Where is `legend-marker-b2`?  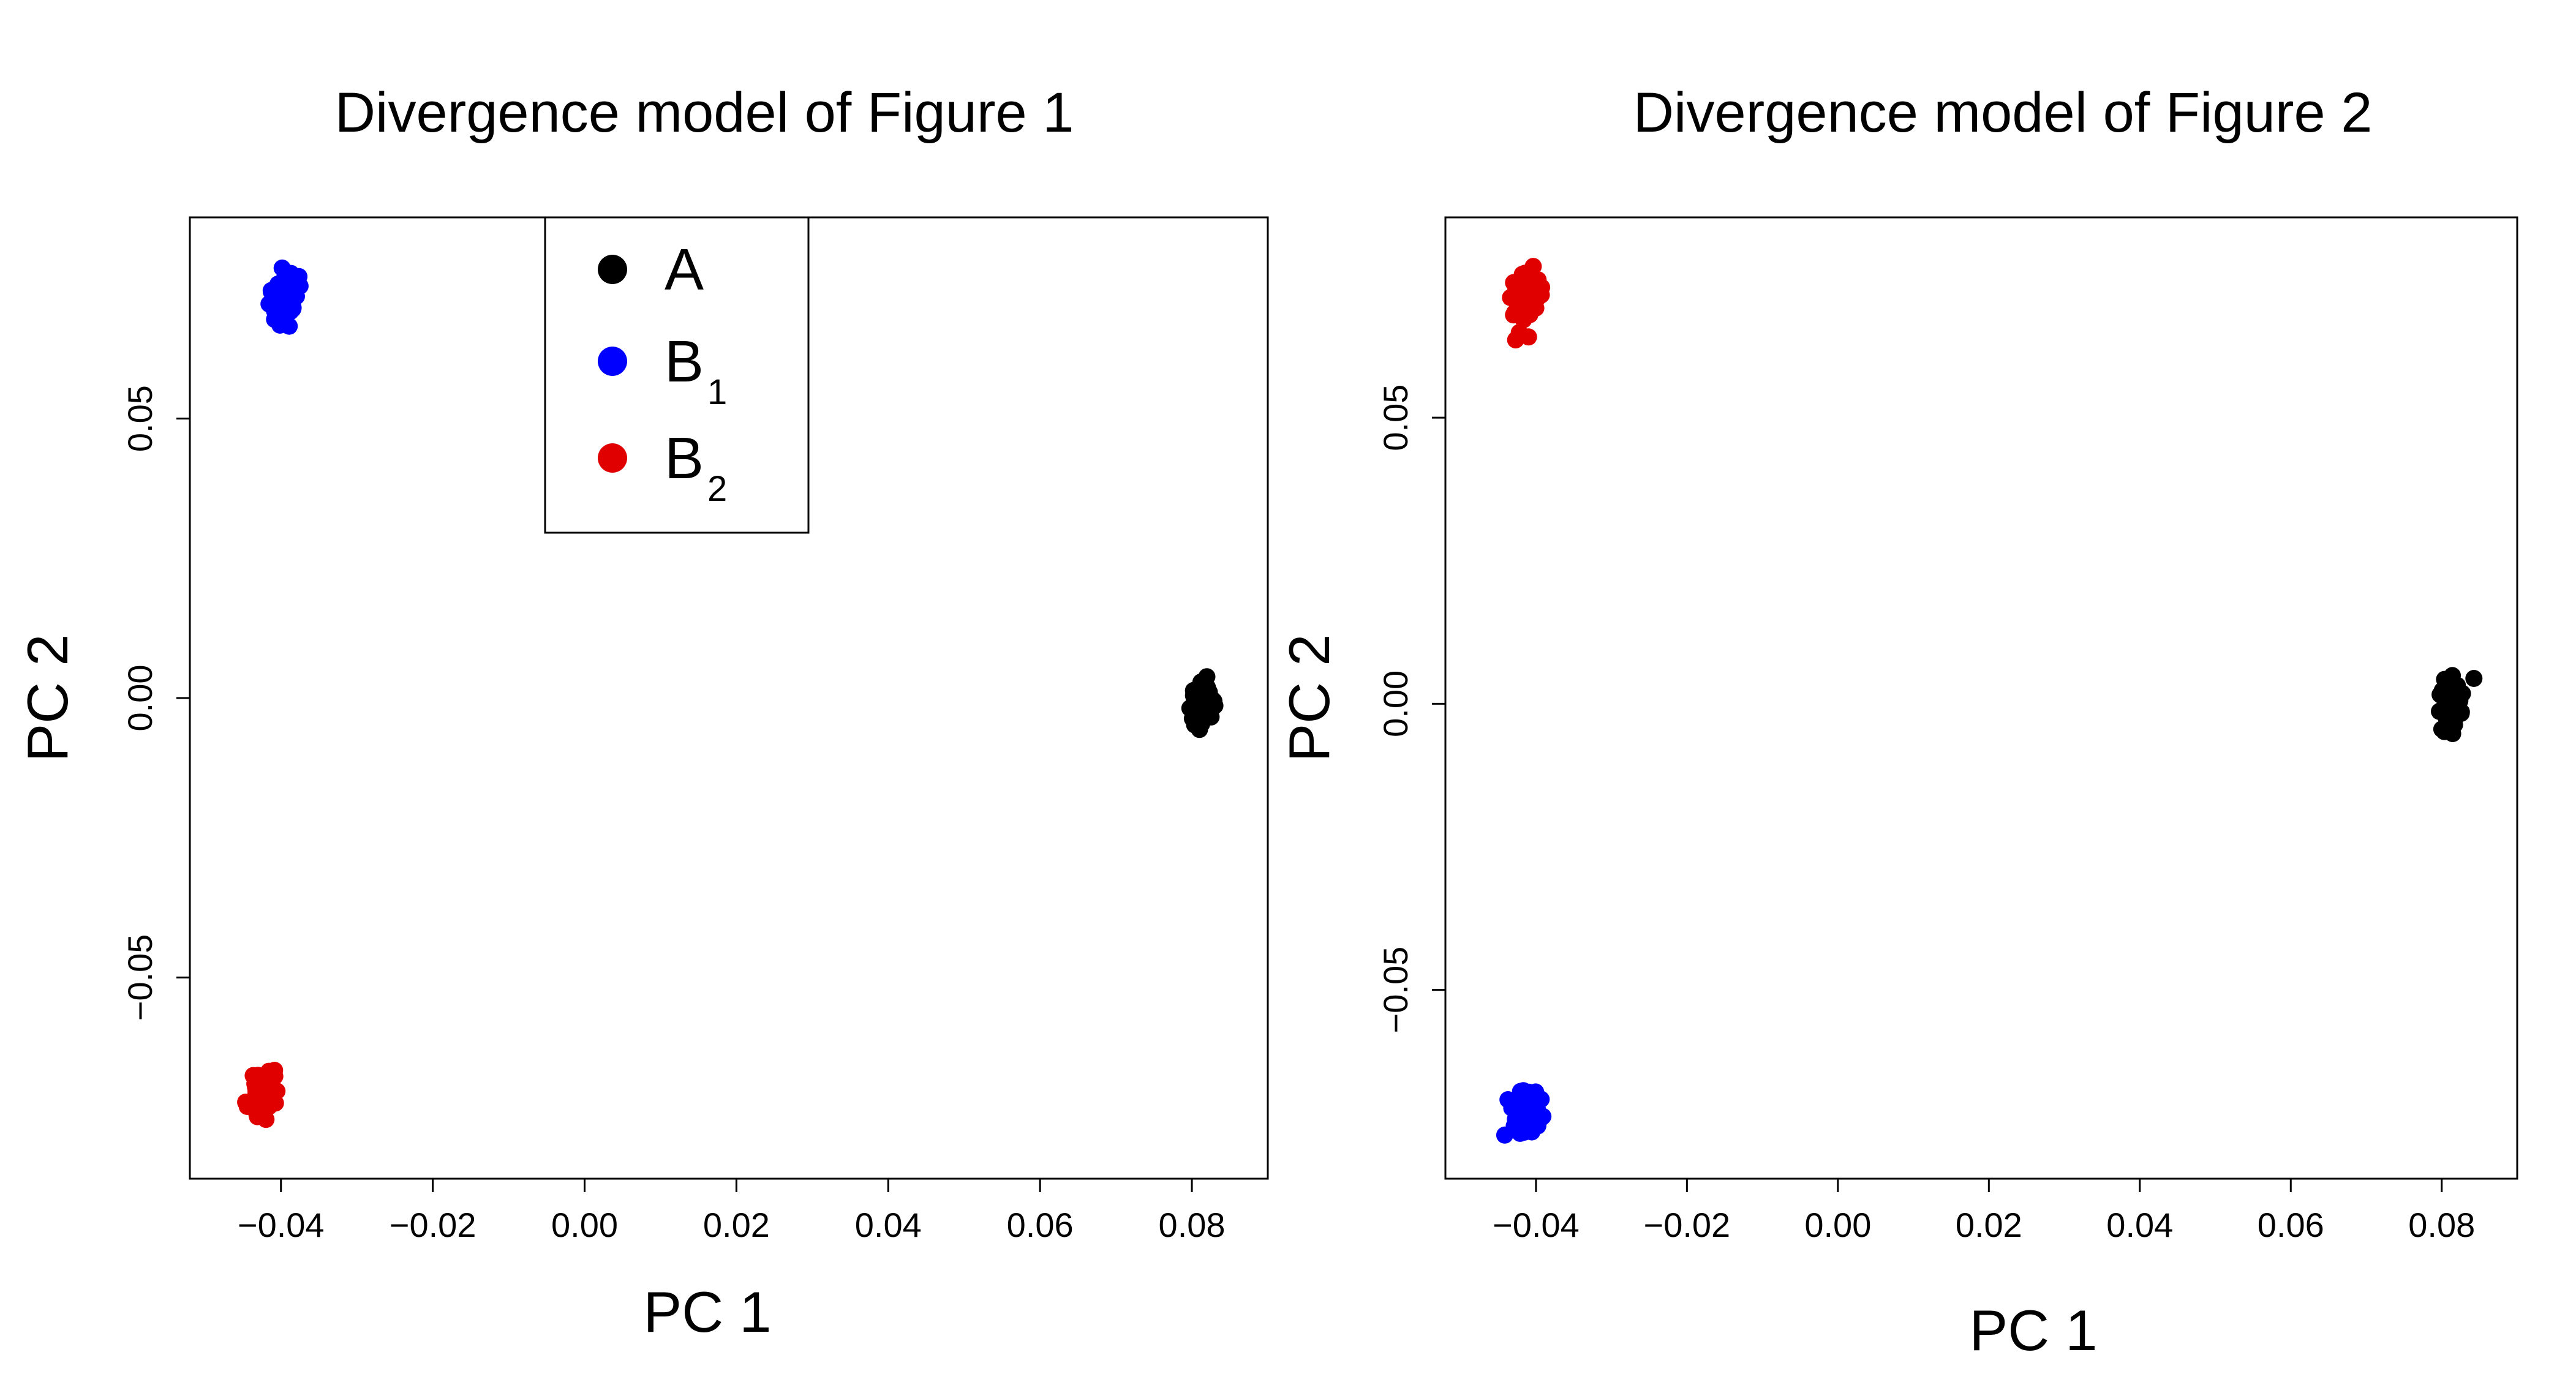 legend-marker-b2 is located at coordinates (612, 458).